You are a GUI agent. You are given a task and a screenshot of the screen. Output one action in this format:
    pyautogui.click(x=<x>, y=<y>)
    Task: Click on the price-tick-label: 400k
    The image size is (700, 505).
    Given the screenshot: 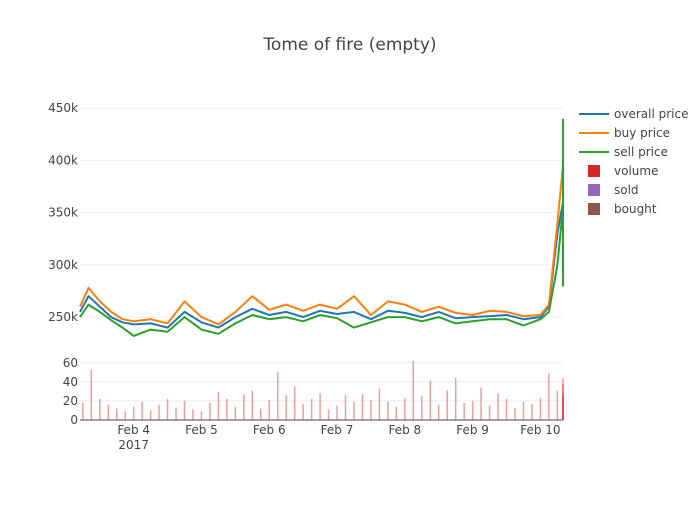 What is the action you would take?
    pyautogui.click(x=63, y=160)
    